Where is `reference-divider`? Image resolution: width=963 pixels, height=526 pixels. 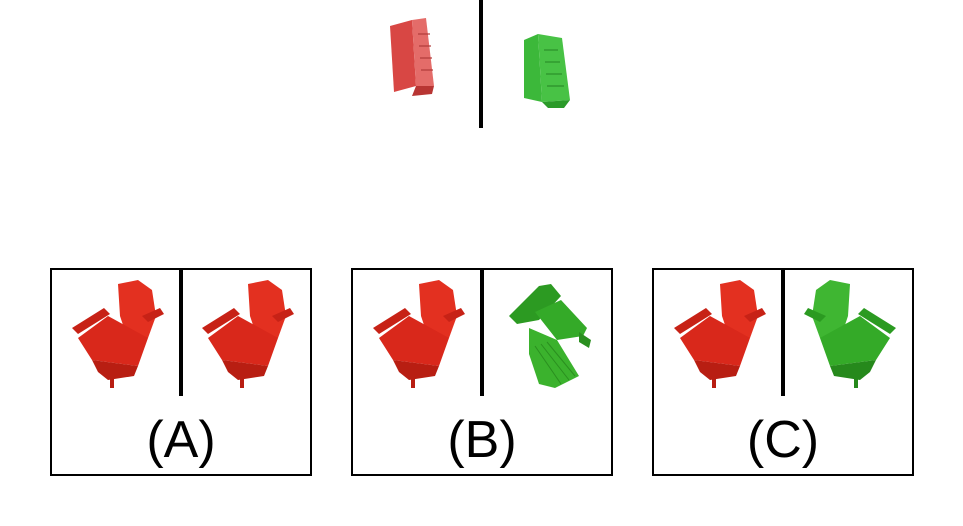 reference-divider is located at coordinates (481, 64).